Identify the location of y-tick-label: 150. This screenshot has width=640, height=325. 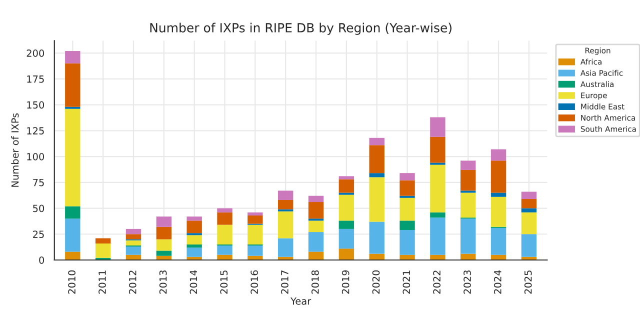
(35, 105).